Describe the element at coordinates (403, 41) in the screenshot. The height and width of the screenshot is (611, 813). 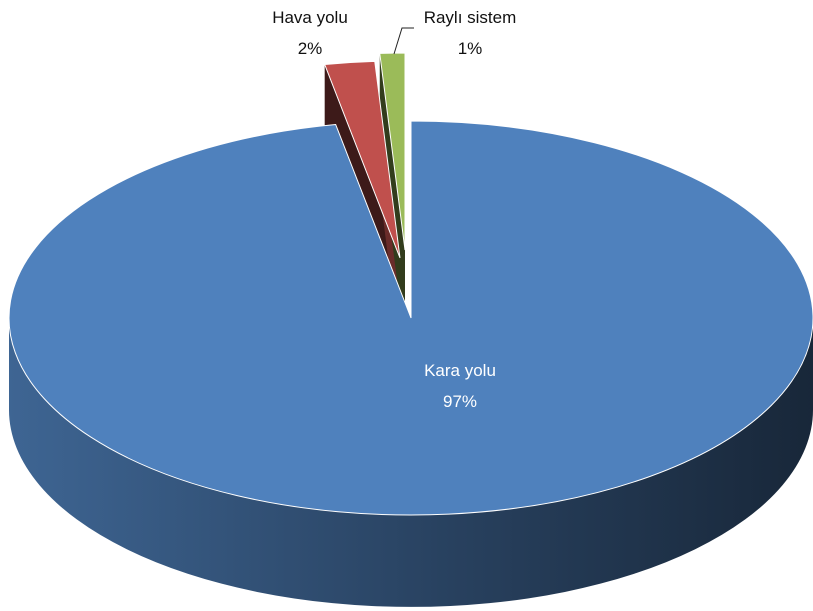
I see `leader-line-rayli-sistem` at that location.